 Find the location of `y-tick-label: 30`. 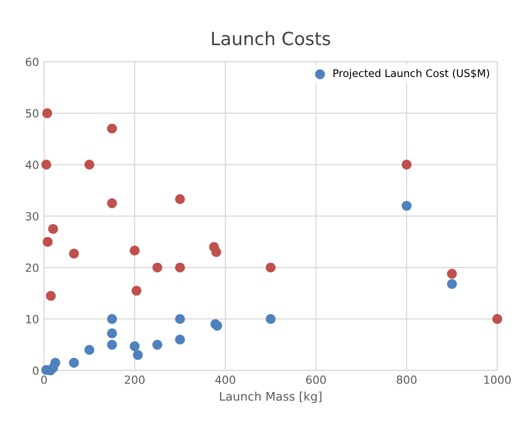

y-tick-label: 30 is located at coordinates (32, 216).